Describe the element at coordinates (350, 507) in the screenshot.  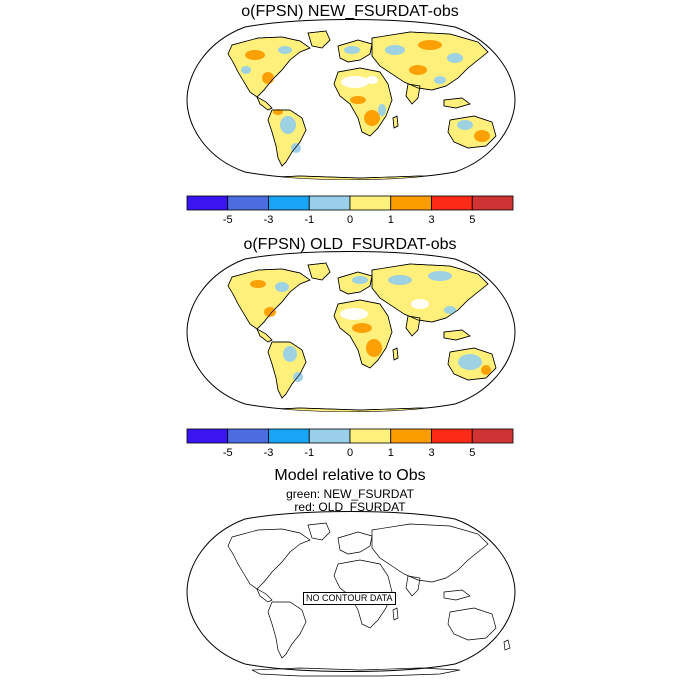
I see `legend-line-old: red: OLD_FSURDAT` at that location.